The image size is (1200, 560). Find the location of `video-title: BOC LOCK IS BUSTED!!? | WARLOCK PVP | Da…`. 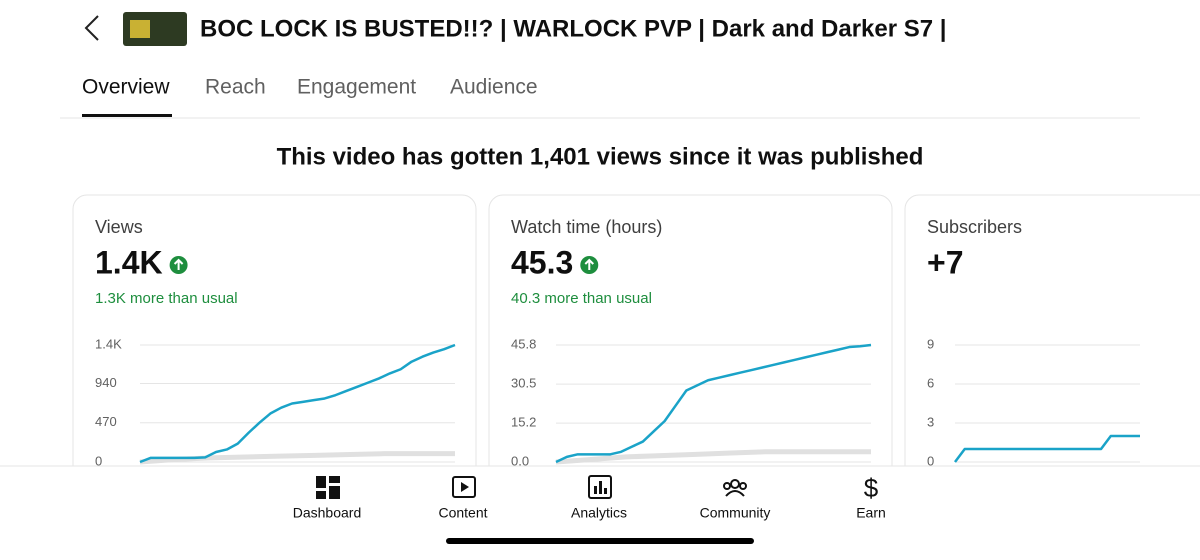

video-title: BOC LOCK IS BUSTED!!? | WARLOCK PVP | Da… is located at coordinates (573, 28).